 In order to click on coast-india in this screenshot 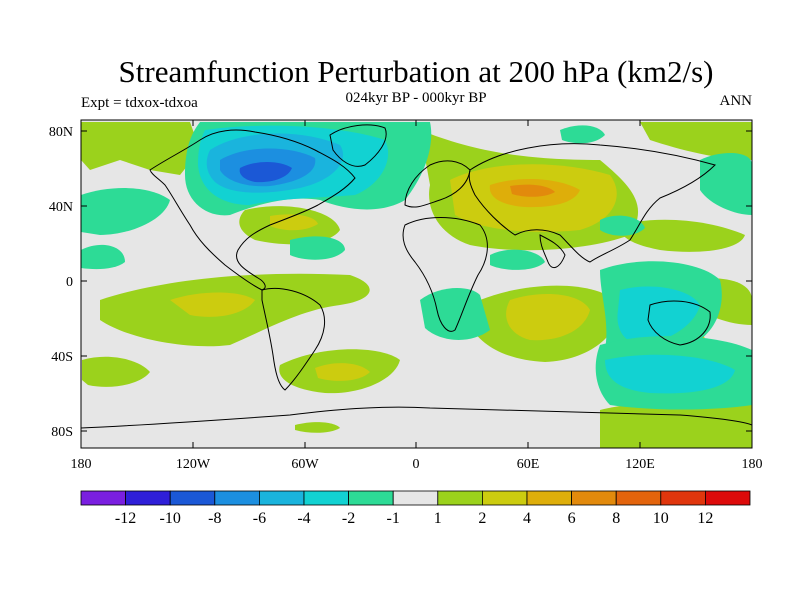, I will do `click(552, 251)`.